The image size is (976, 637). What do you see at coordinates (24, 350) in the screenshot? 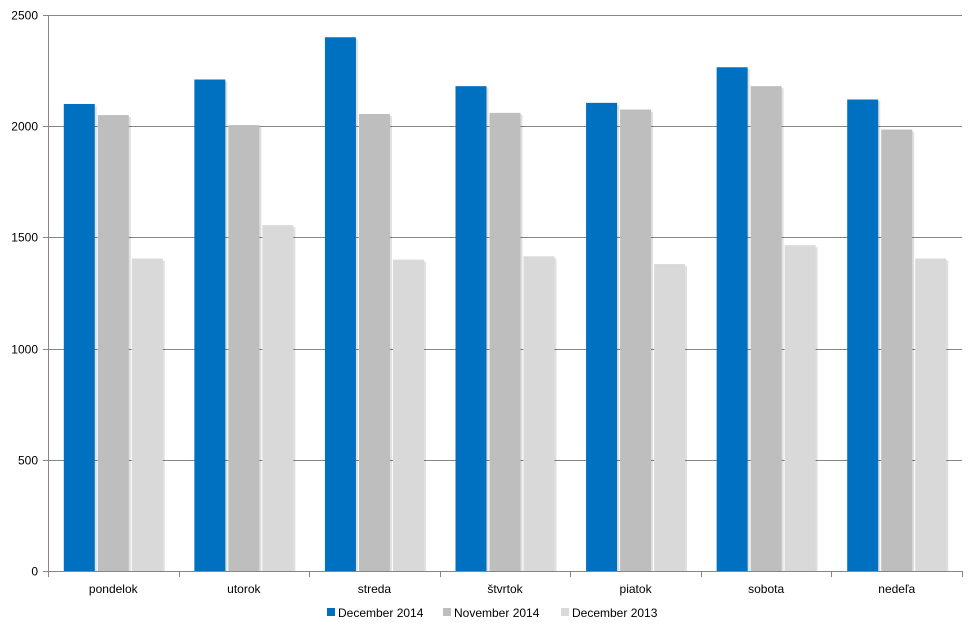
I see `y-tick-label: 1000` at bounding box center [24, 350].